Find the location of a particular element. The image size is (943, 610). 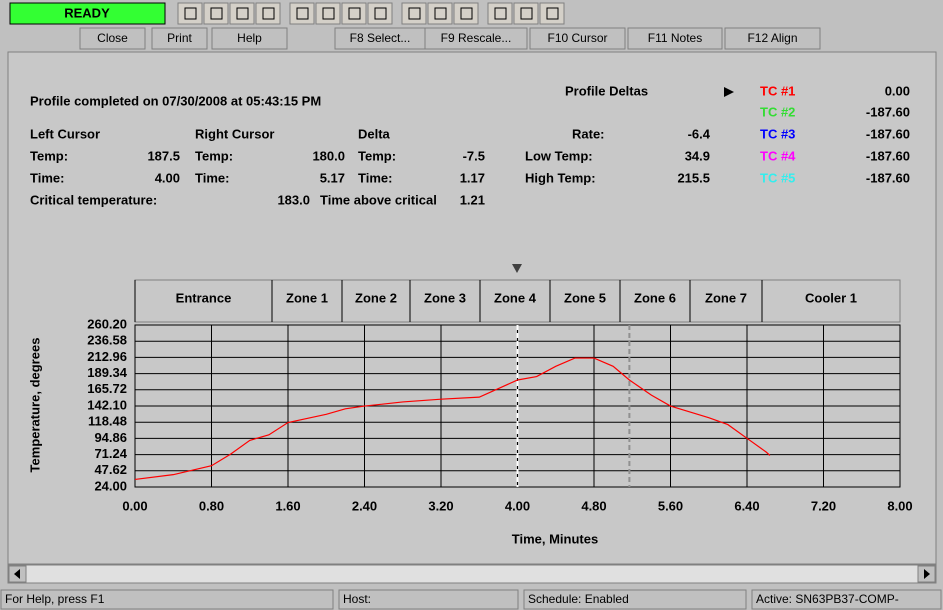

y-tick-label: 165.72 is located at coordinates (107, 388).